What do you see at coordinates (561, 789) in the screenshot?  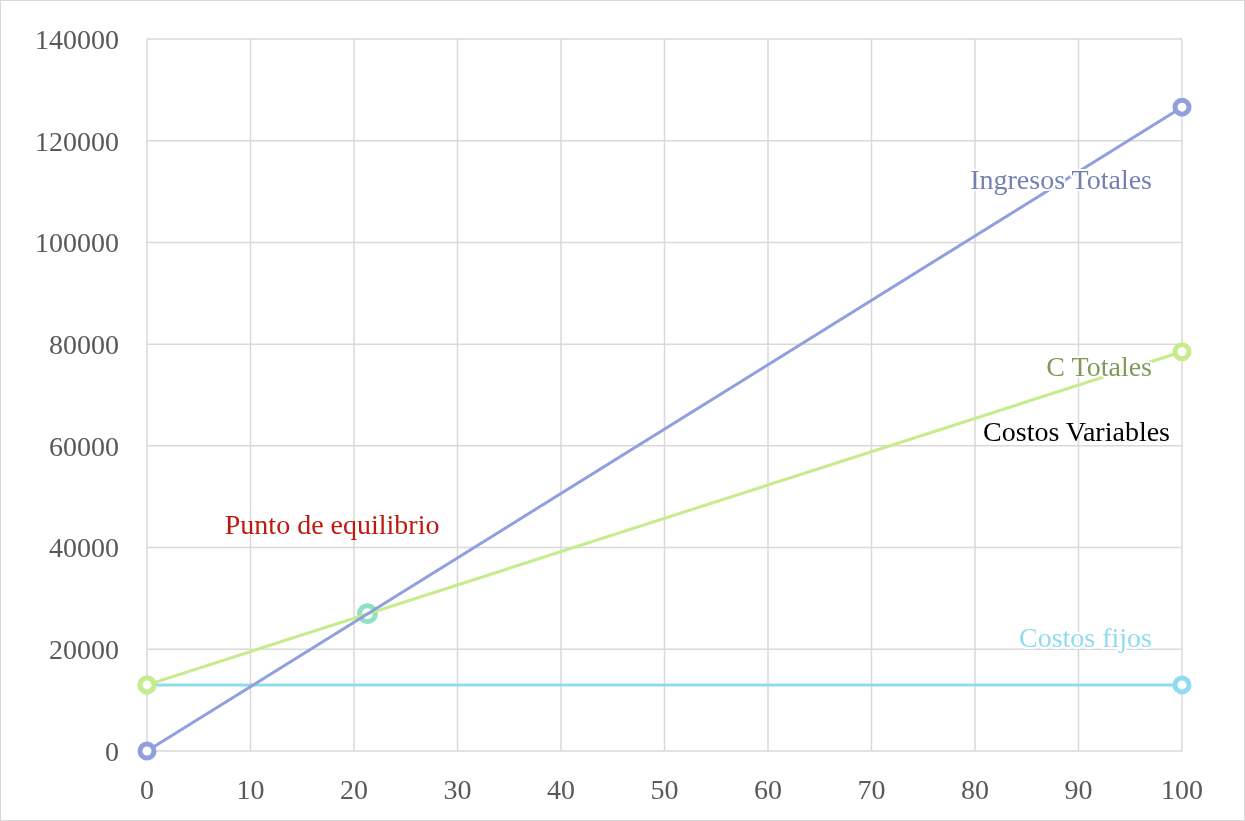 I see `x-tick-label: 40` at bounding box center [561, 789].